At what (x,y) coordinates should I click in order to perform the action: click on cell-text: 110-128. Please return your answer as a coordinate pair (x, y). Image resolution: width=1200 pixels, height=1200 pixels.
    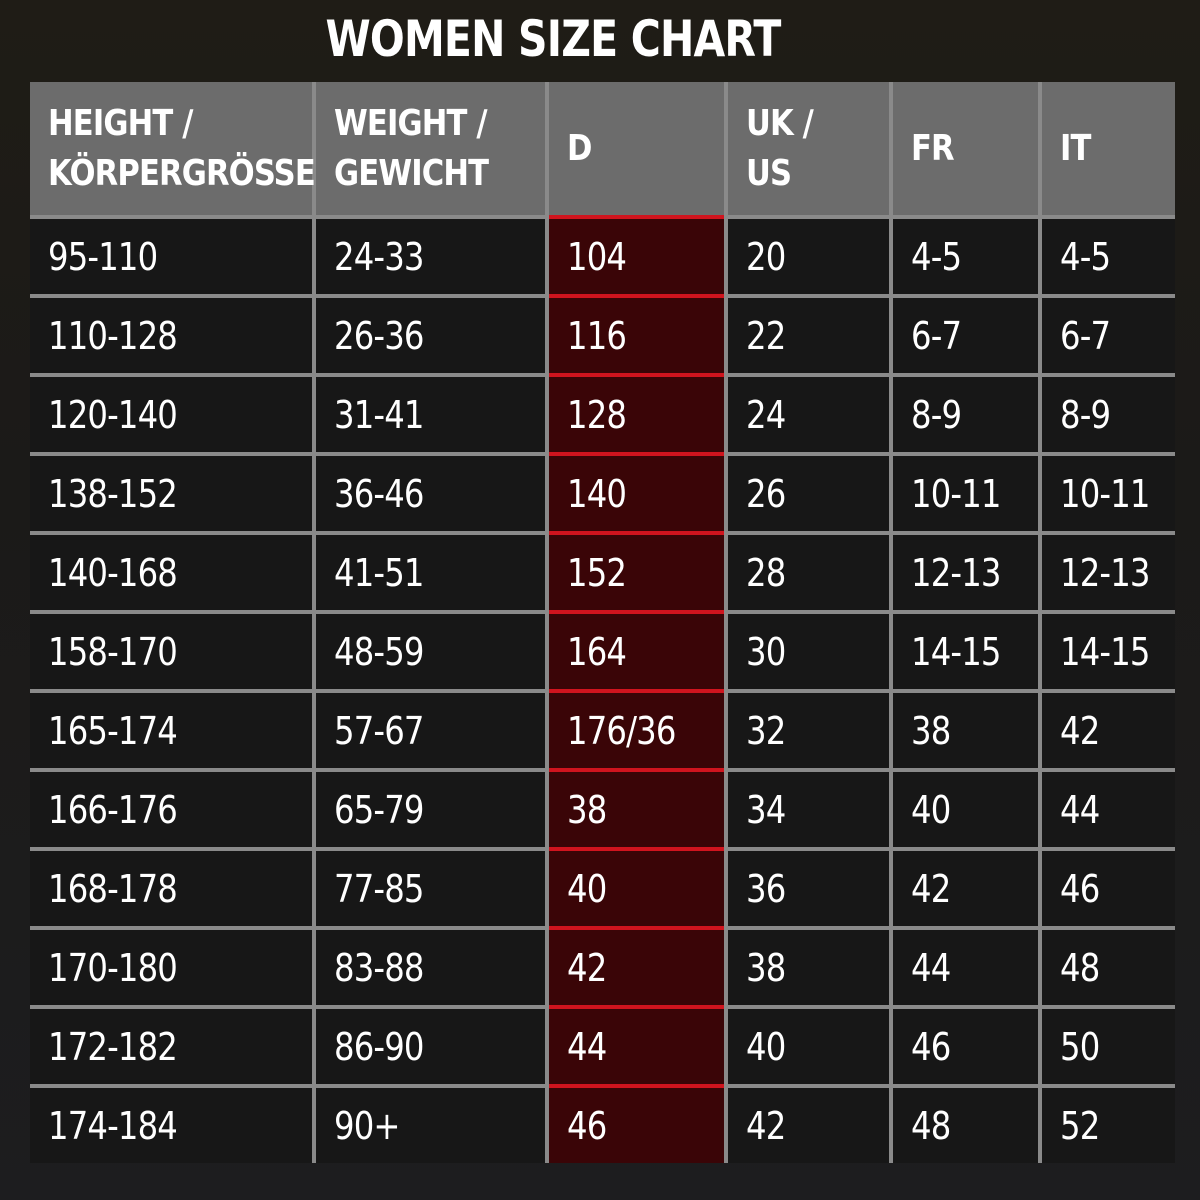
    Looking at the image, I should click on (113, 335).